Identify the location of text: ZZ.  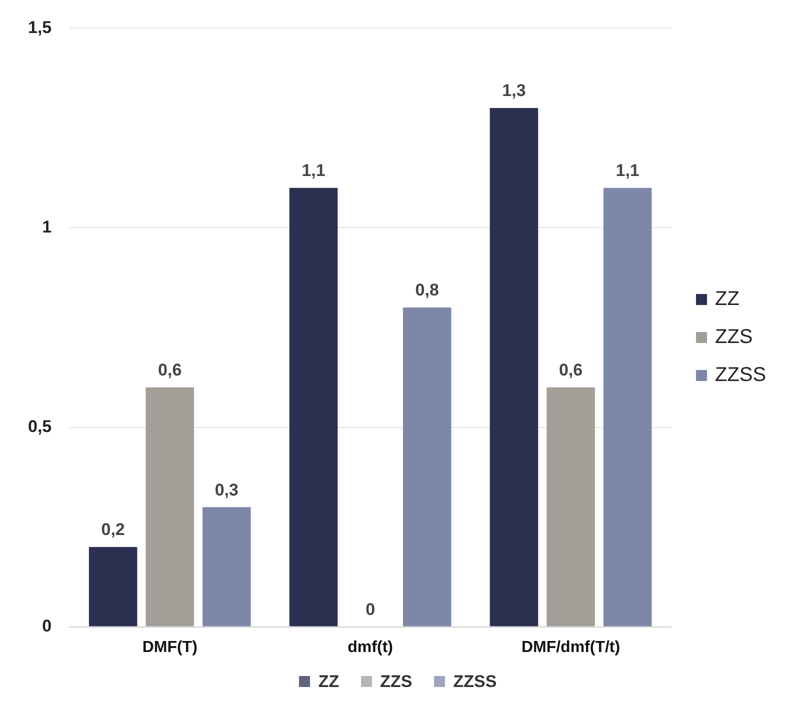
(727, 299).